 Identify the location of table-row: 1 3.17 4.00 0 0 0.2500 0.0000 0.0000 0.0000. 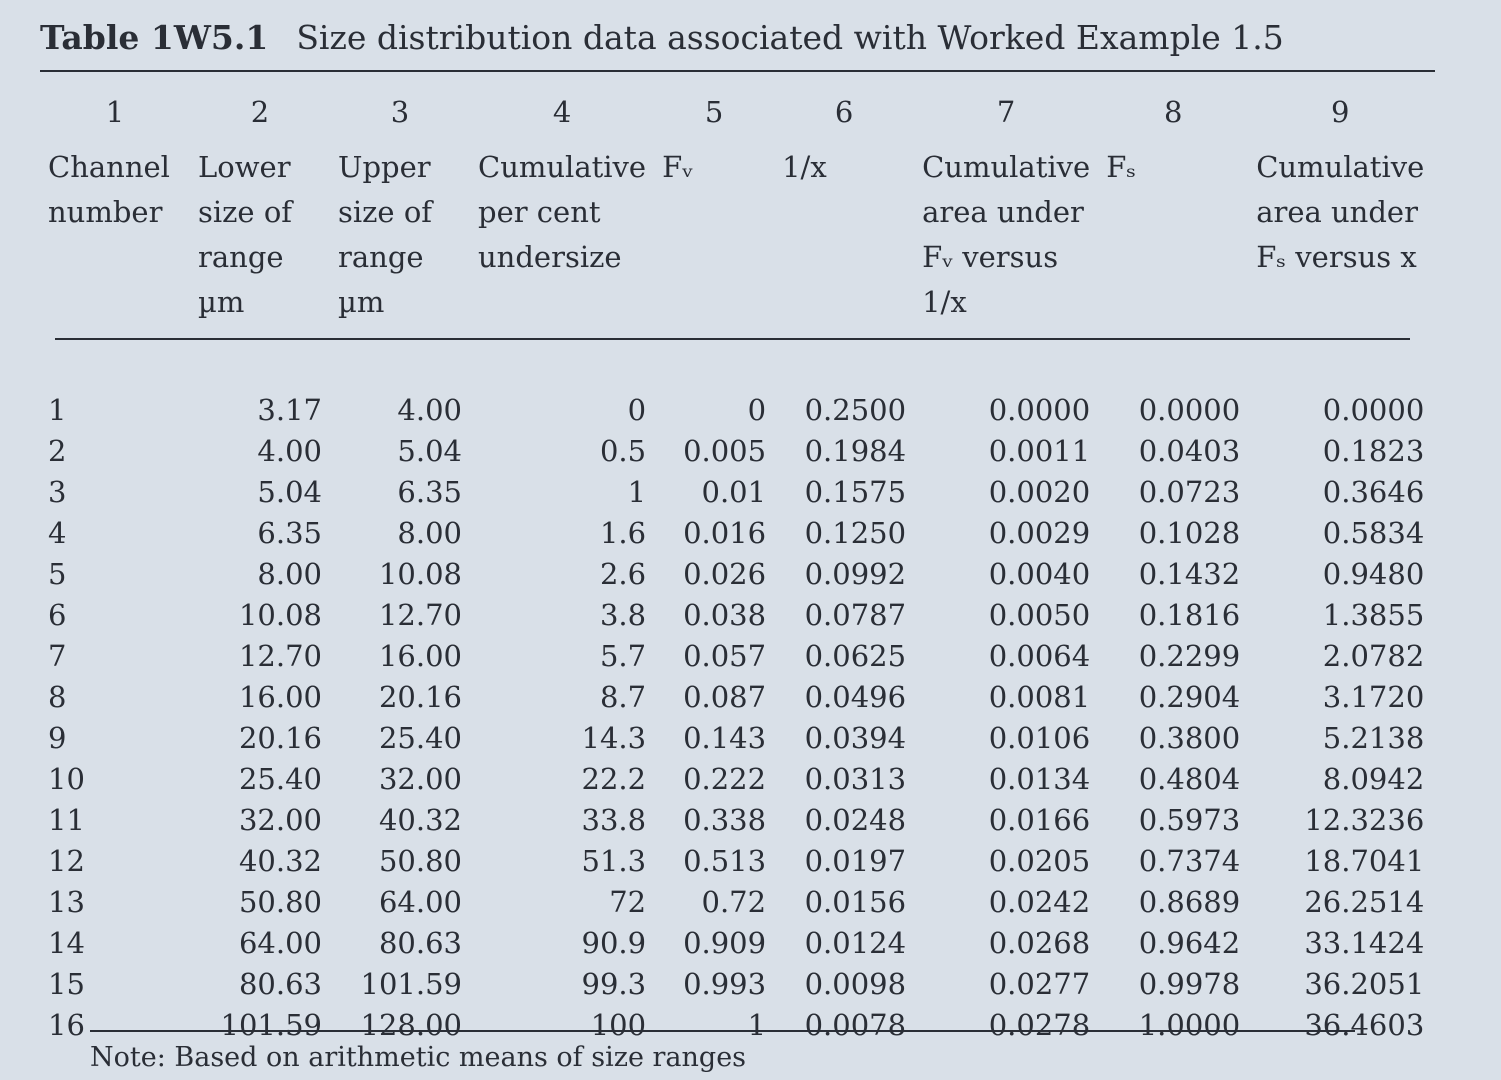
(736, 410).